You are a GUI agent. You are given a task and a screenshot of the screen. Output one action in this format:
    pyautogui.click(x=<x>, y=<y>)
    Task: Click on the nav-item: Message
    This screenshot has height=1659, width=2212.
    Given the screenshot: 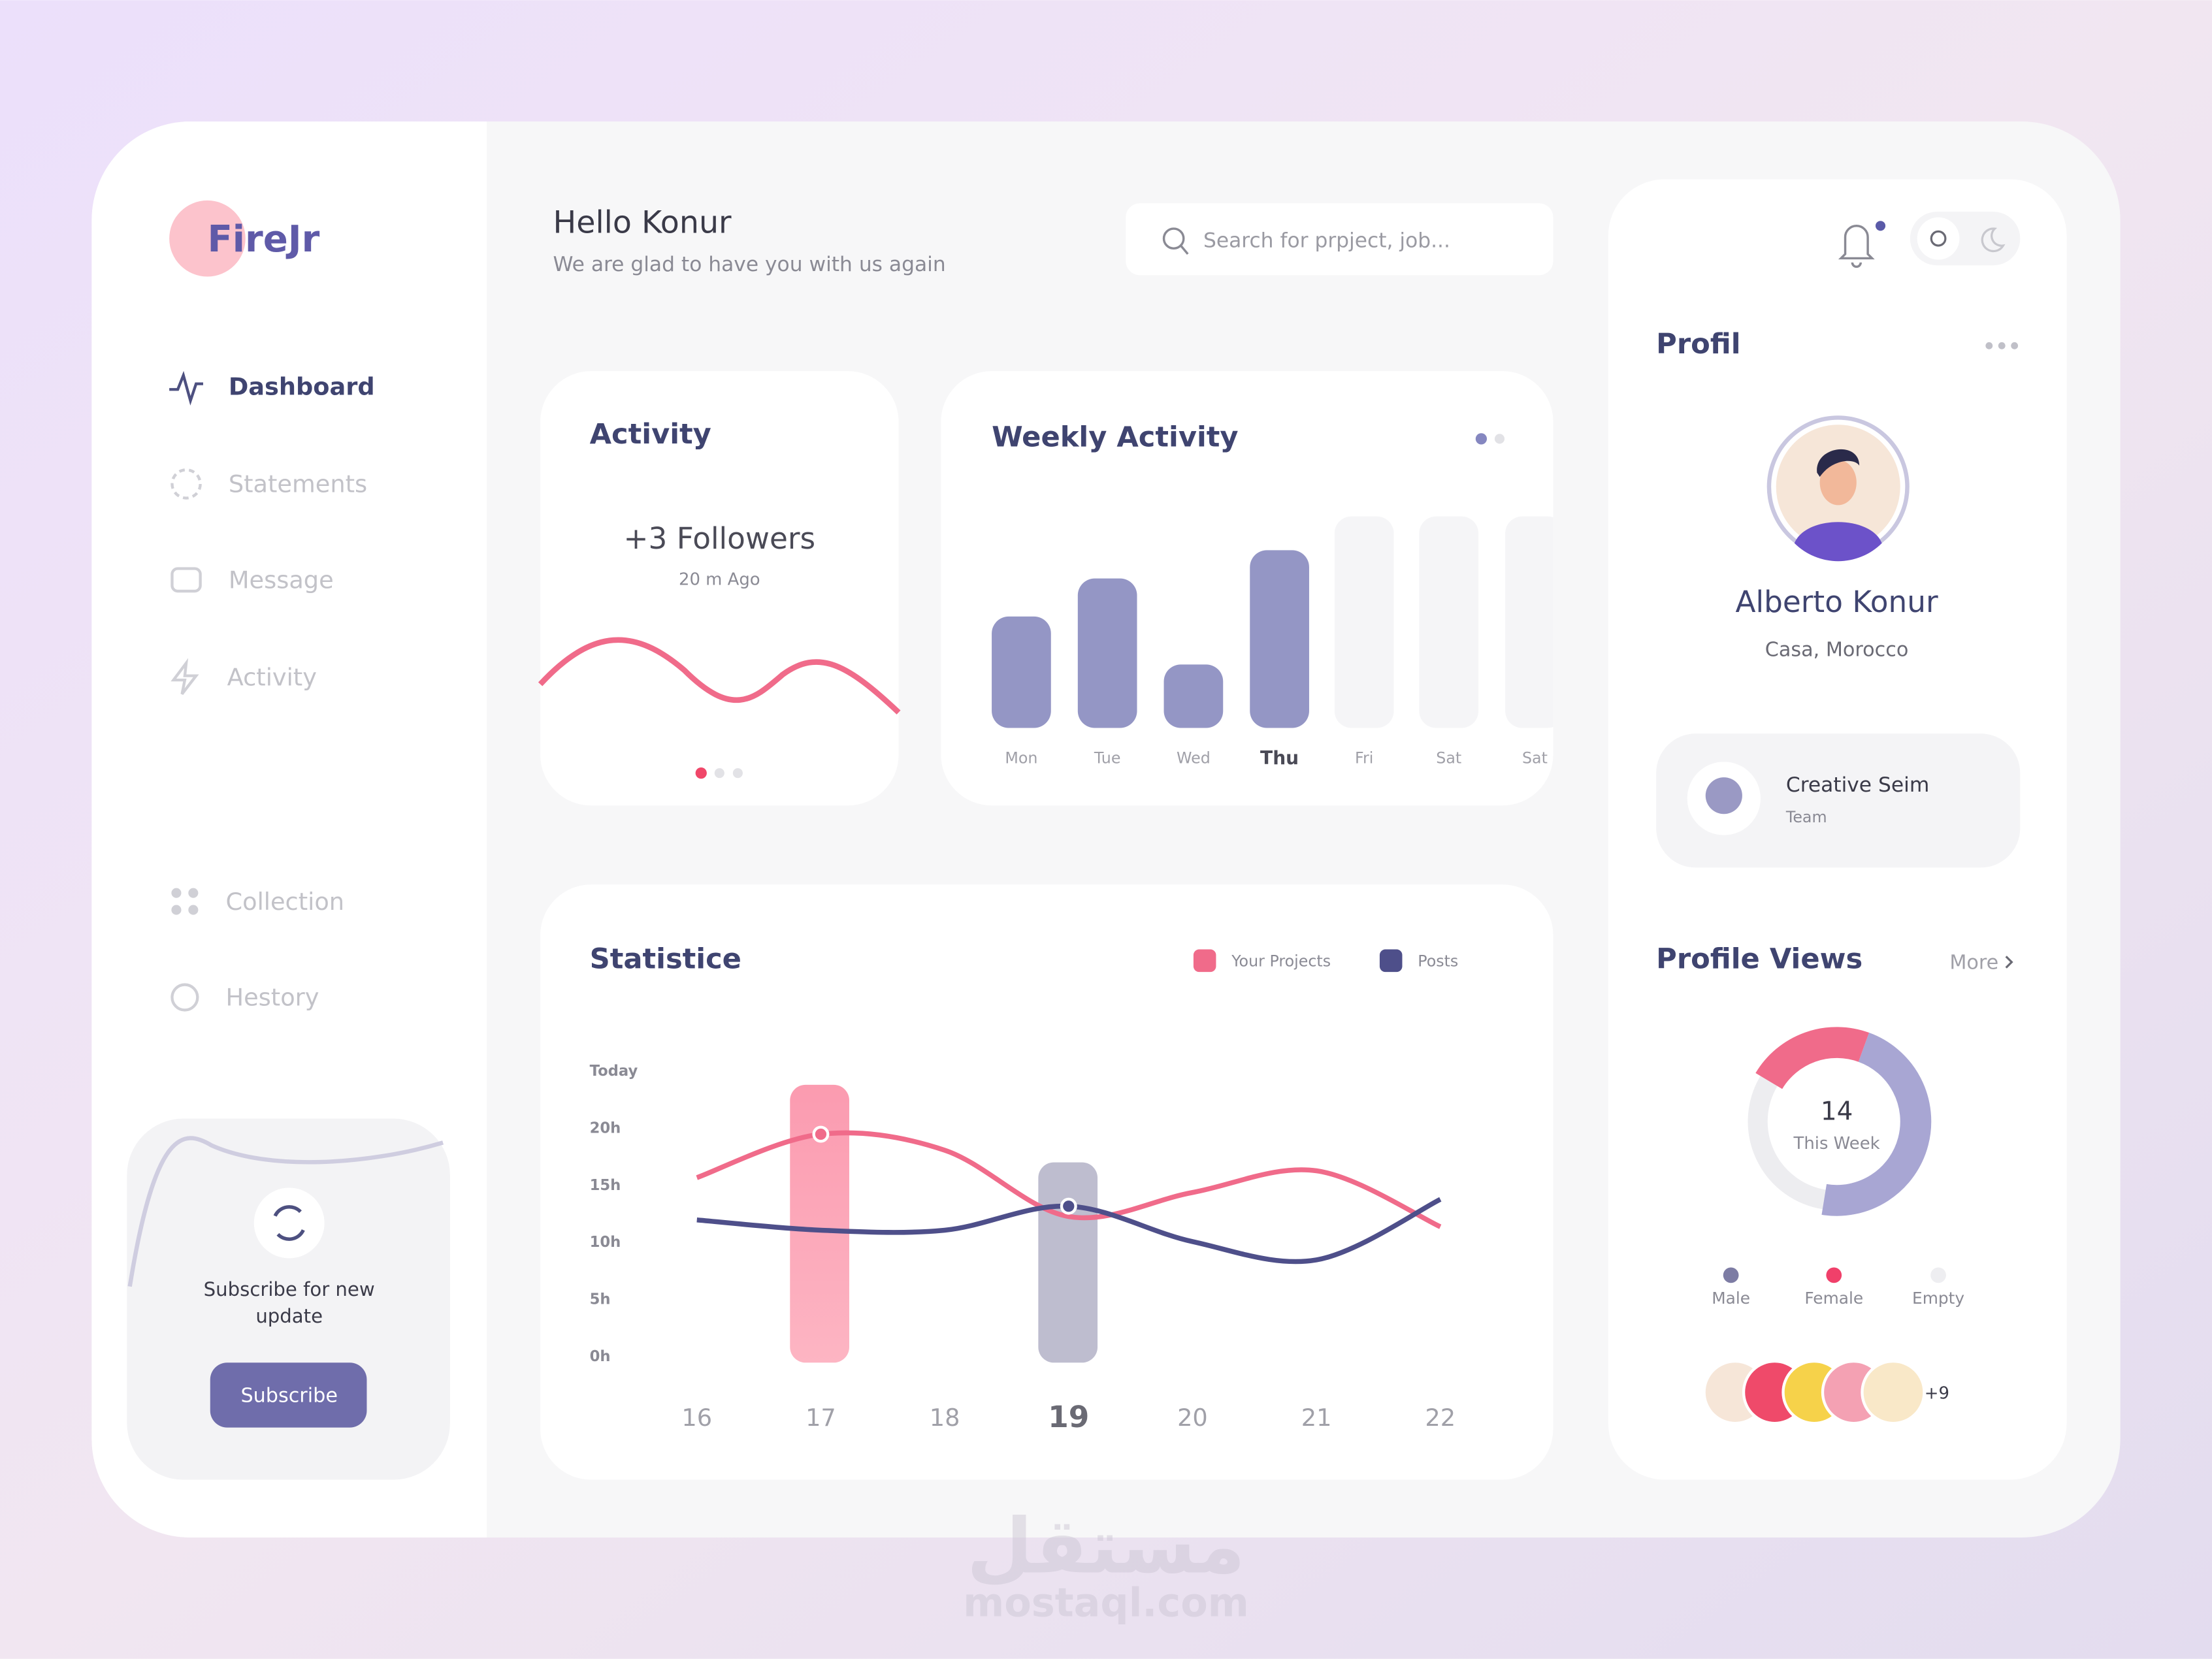 What is the action you would take?
    pyautogui.click(x=281, y=580)
    